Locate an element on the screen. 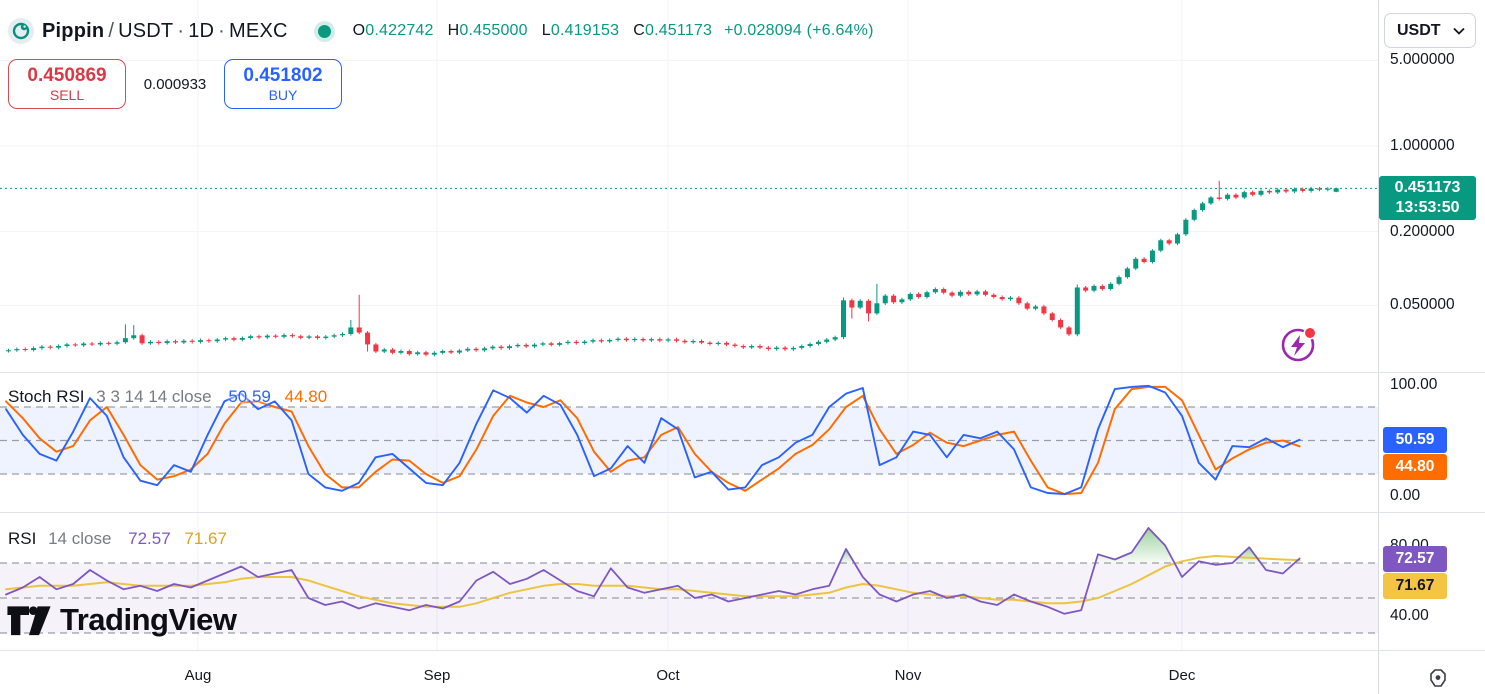 The width and height of the screenshot is (1485, 694). ohlc-value: 0.419153 is located at coordinates (585, 30).